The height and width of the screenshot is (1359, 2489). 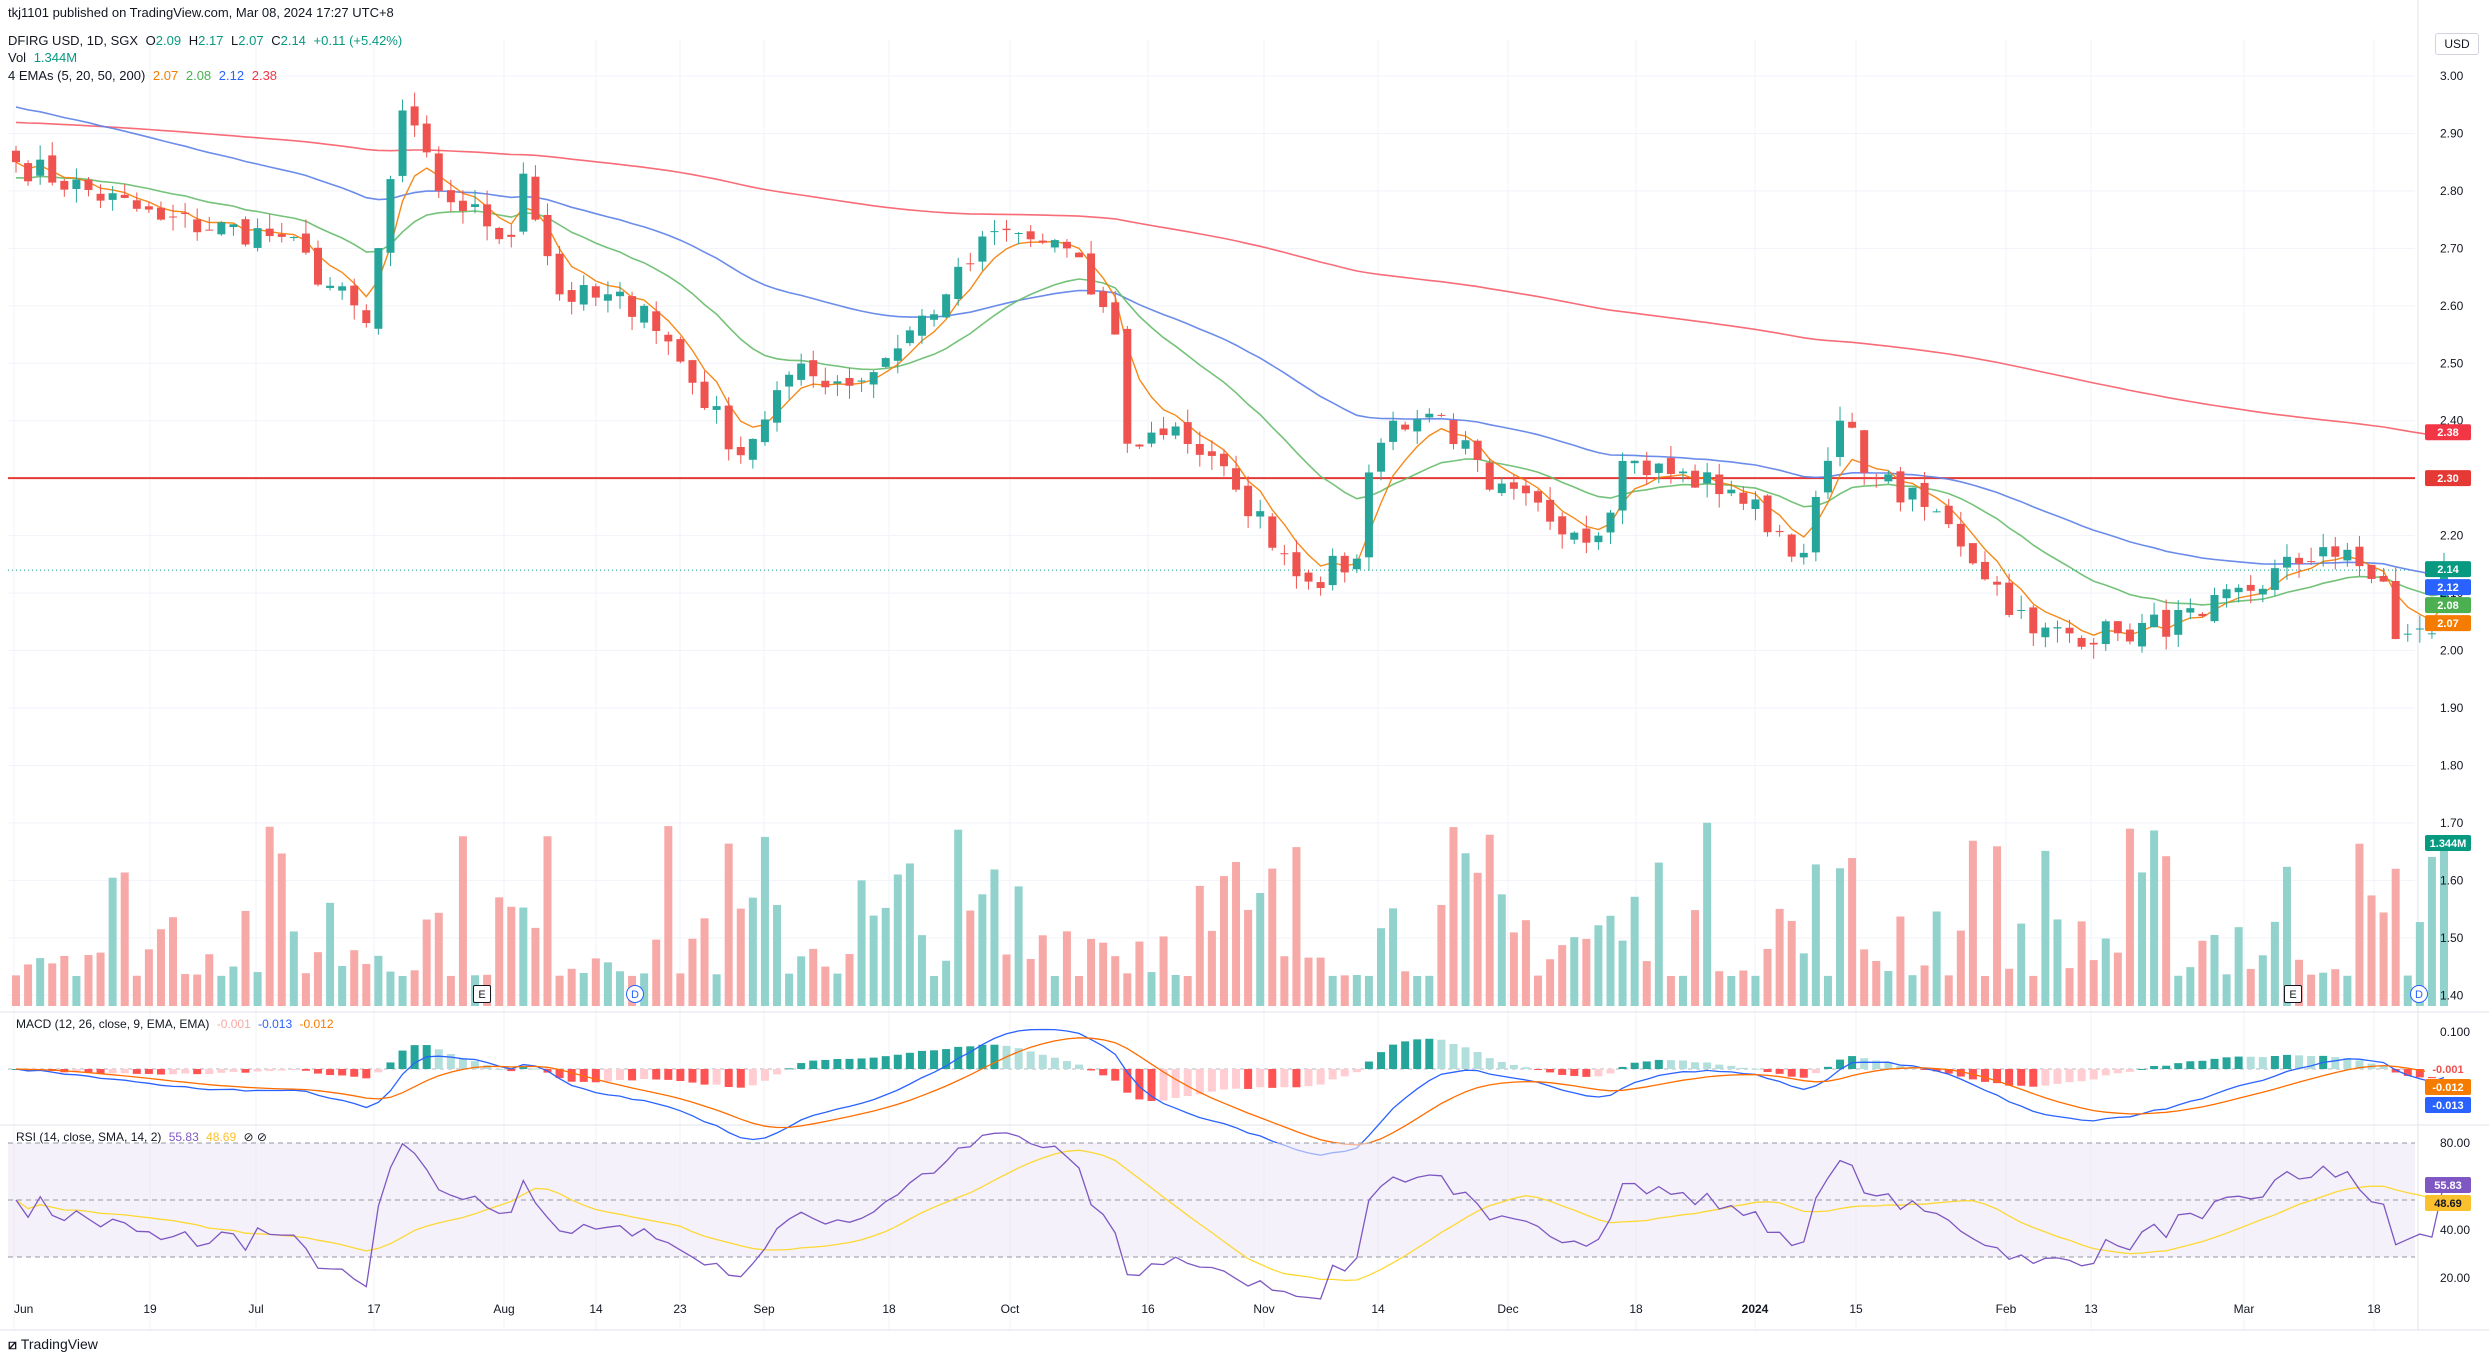 I want to click on ema5-price-tag-text: 2.07, so click(x=2447, y=624).